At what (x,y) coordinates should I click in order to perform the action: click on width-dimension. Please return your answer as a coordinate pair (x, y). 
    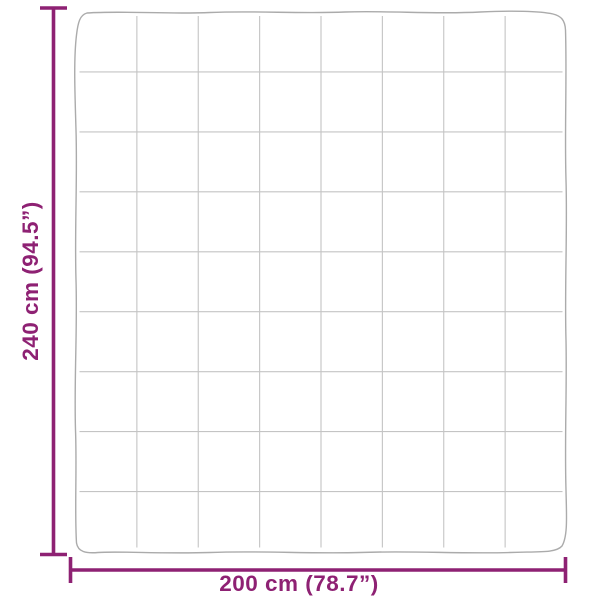
    Looking at the image, I should click on (318, 570).